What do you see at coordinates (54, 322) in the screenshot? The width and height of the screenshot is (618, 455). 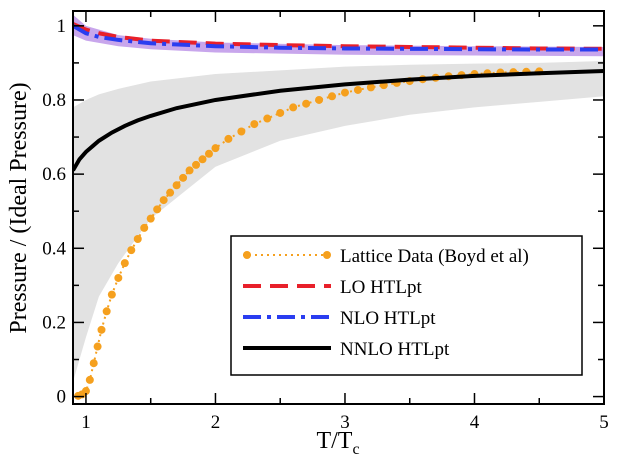 I see `y-tick-label: 0.2` at bounding box center [54, 322].